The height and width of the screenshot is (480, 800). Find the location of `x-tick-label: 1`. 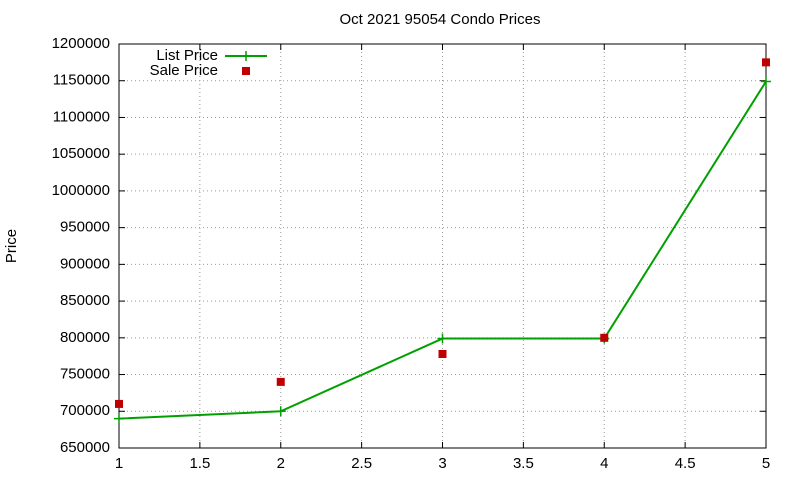

x-tick-label: 1 is located at coordinates (119, 463).